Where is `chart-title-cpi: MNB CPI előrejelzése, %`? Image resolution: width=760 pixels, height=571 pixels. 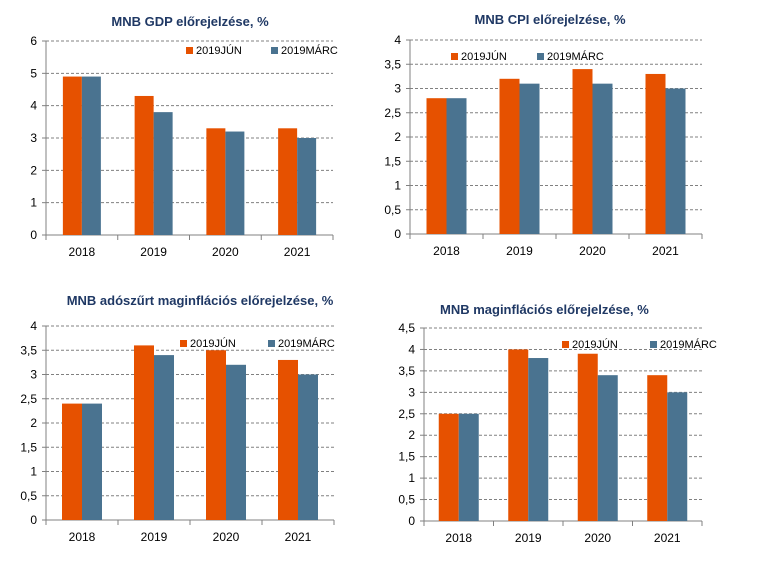 chart-title-cpi: MNB CPI előrejelzése, % is located at coordinates (550, 19).